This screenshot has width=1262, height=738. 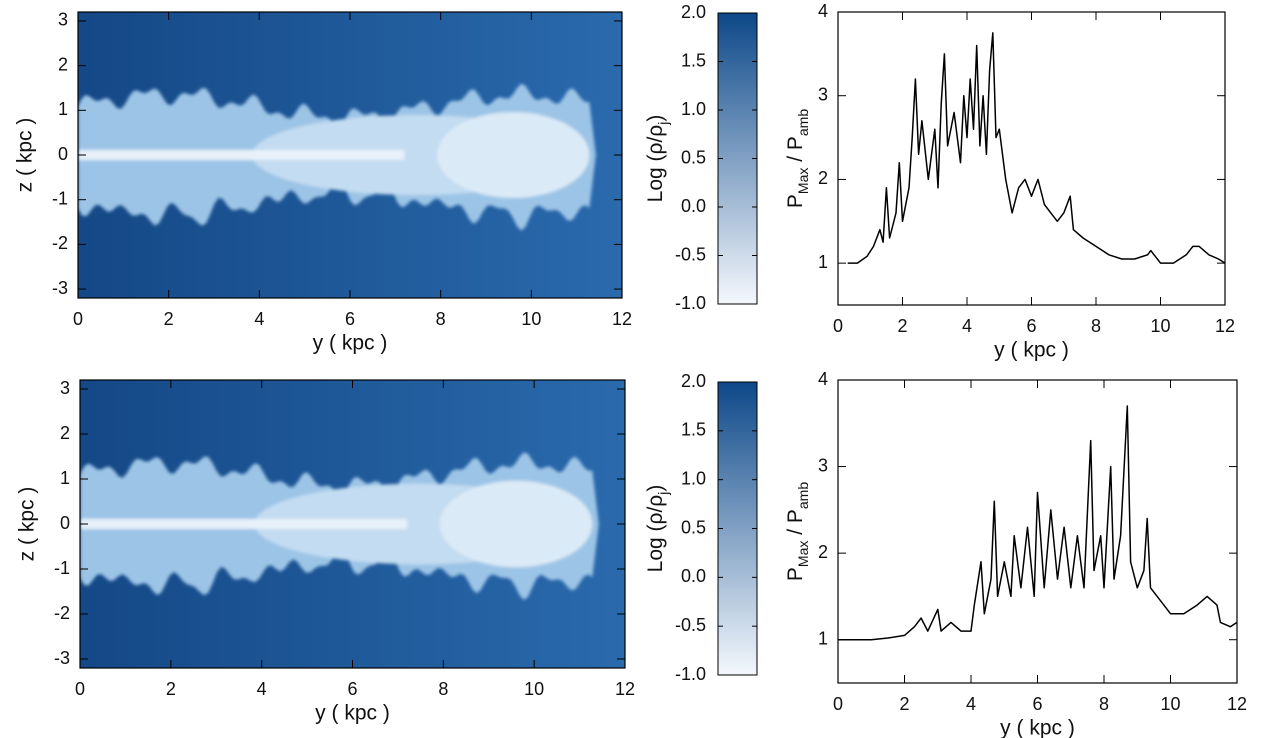 I want to click on colorbar-tick-label: 1.5, so click(x=693, y=430).